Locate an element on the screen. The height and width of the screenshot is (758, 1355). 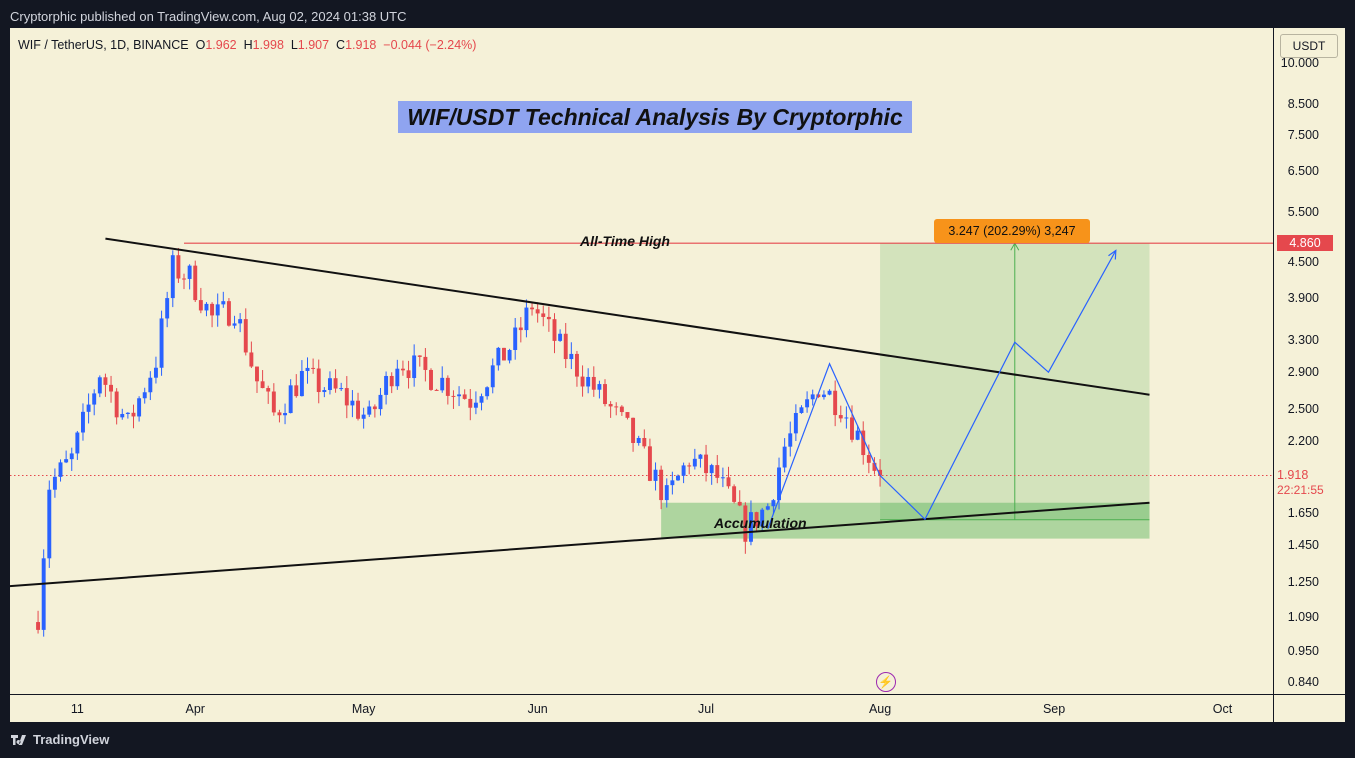
symbol-name: WIF / TetherUS, 1D, BINANCE is located at coordinates (103, 45).